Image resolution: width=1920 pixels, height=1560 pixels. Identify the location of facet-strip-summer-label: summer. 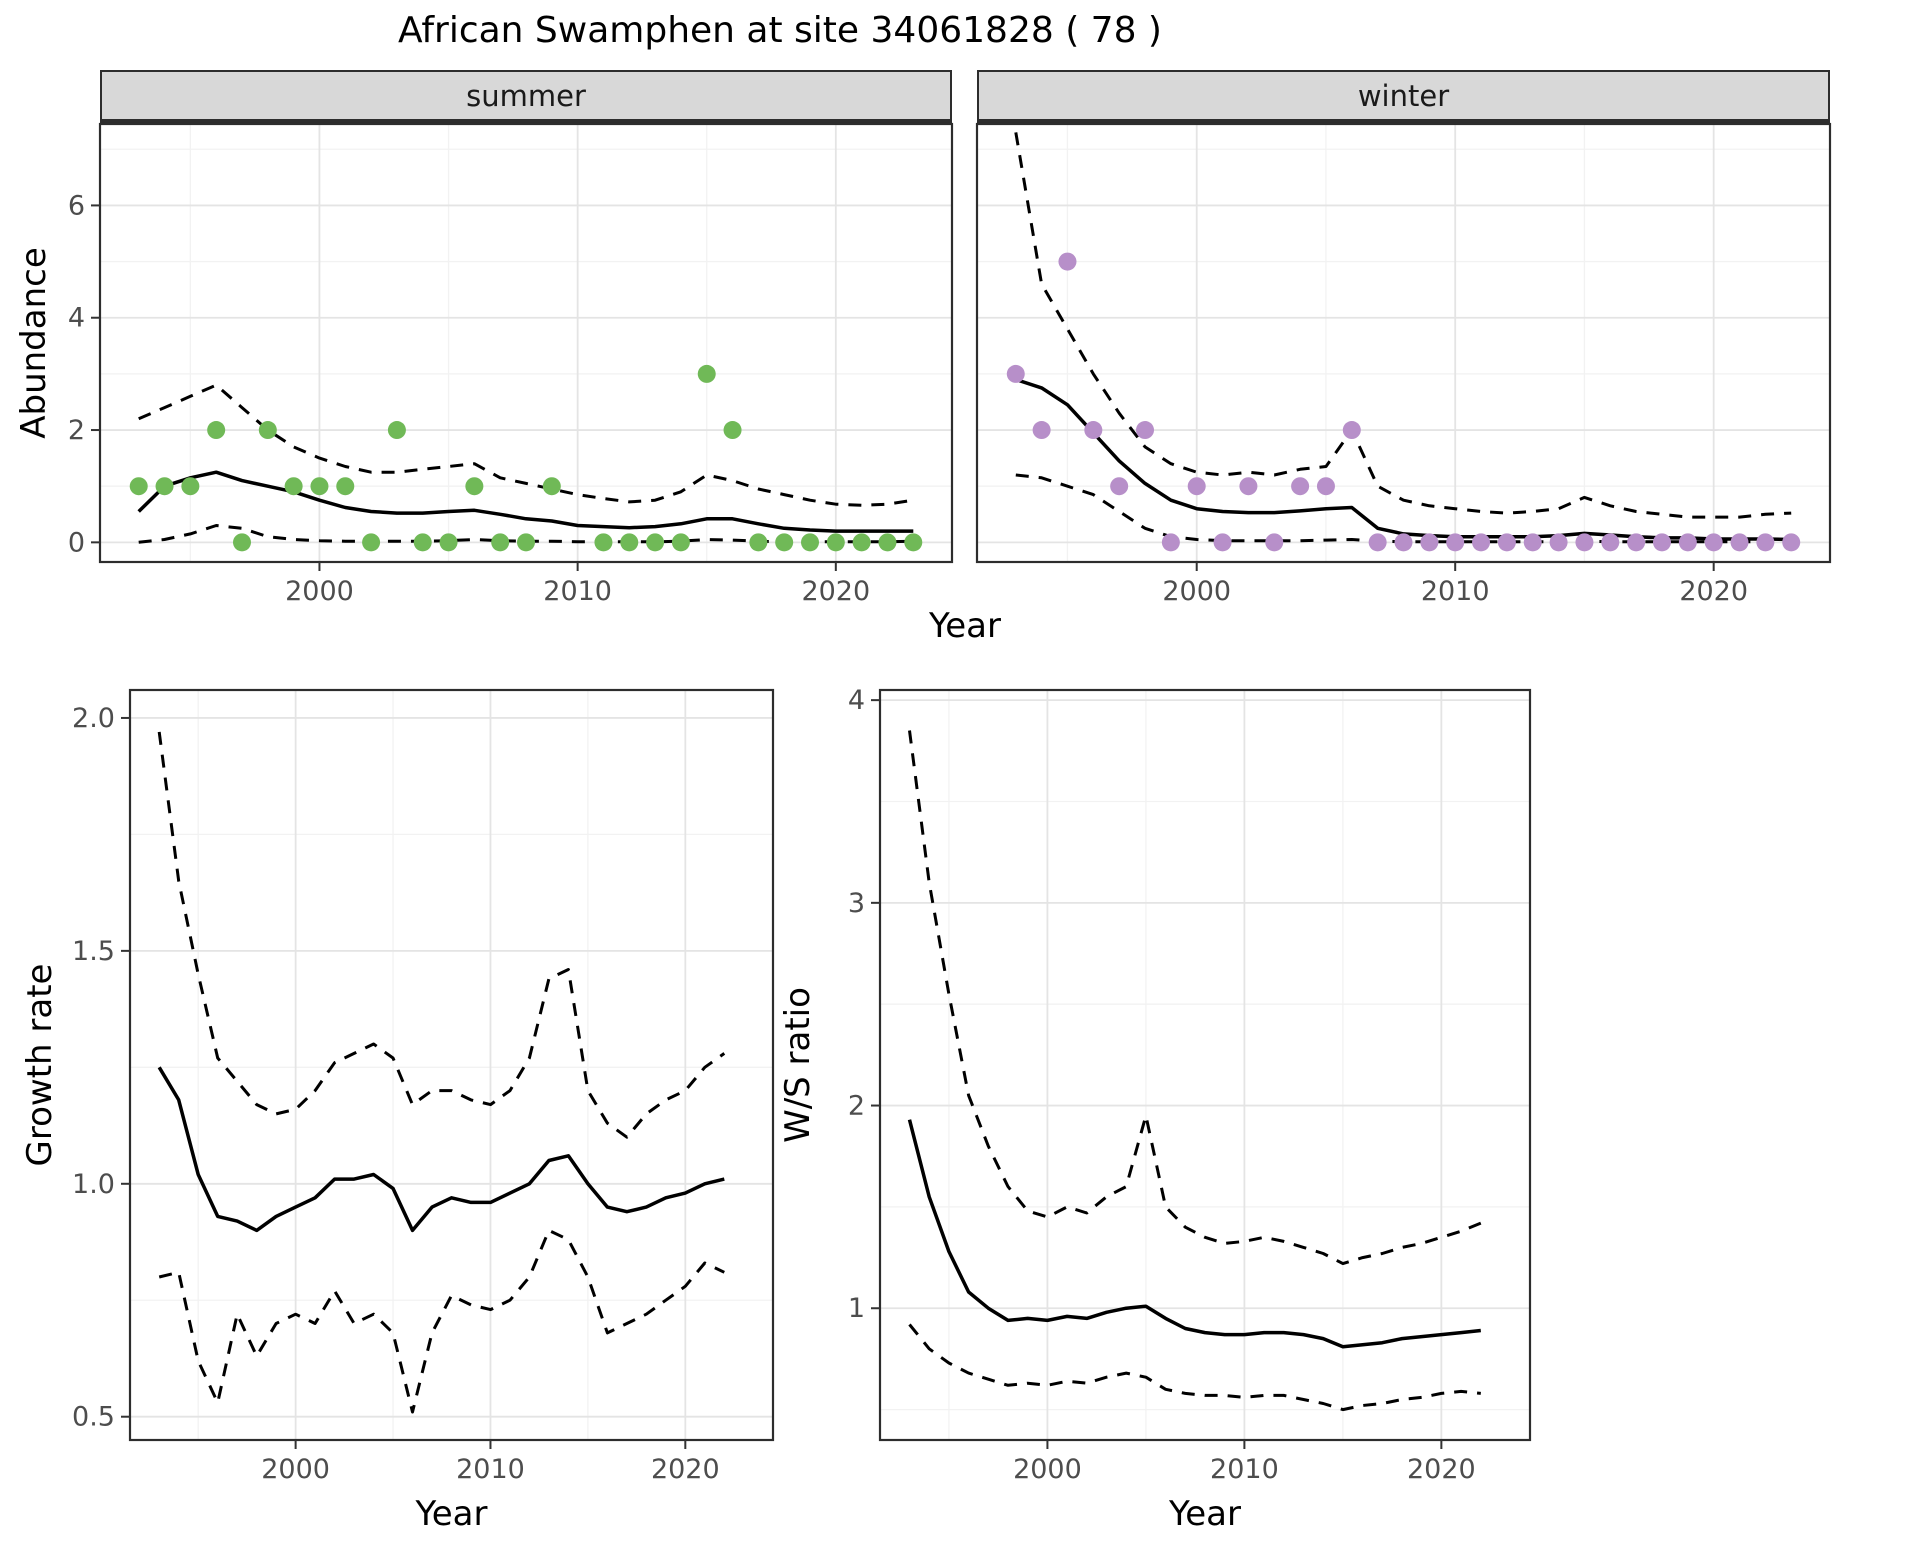
(526, 95).